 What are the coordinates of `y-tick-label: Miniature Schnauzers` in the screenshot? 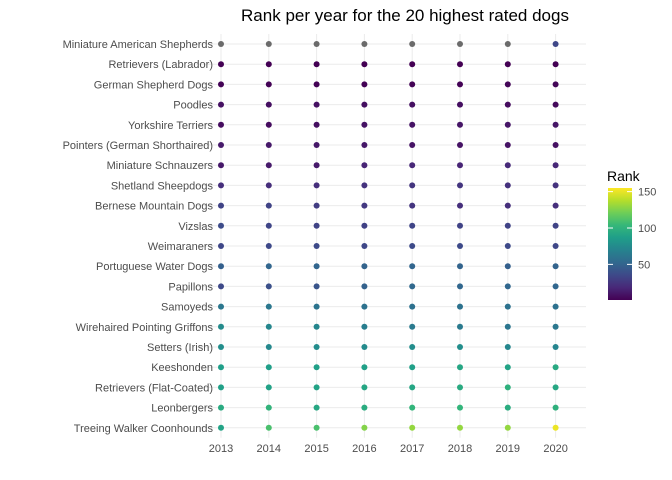 It's located at (160, 166).